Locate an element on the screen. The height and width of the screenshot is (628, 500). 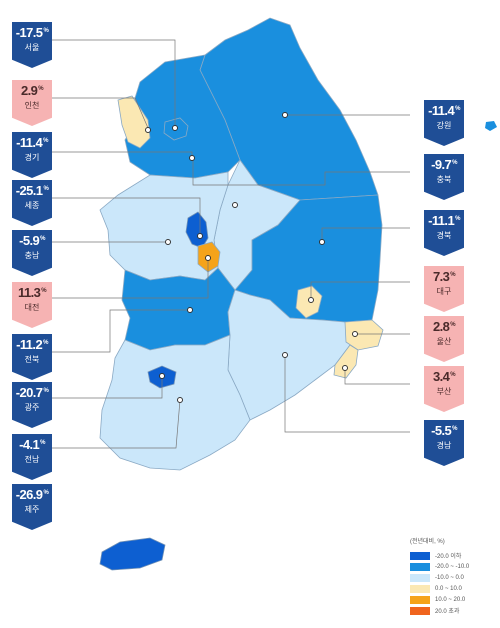
badge-ulsan: 2.8% 울산 is located at coordinates (444, 339).